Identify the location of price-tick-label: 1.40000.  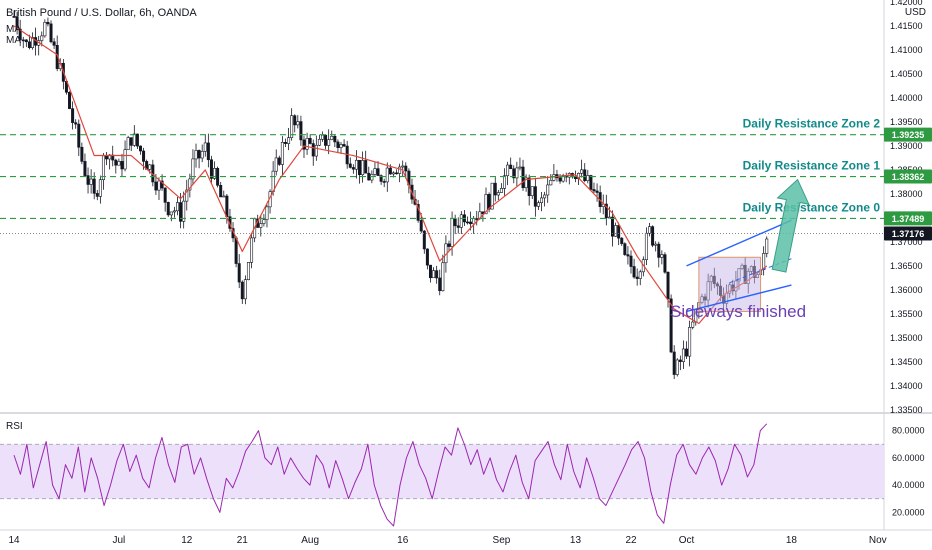
(906, 98).